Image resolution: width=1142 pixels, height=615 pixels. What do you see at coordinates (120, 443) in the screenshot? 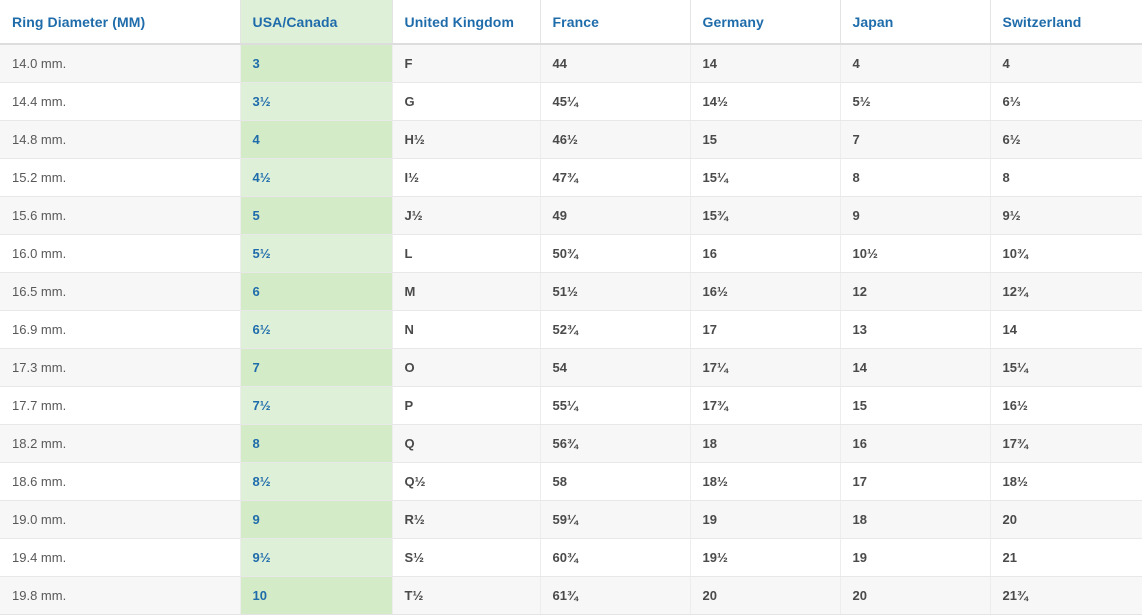
I see `cell-diameter: 18.2 mm.` at bounding box center [120, 443].